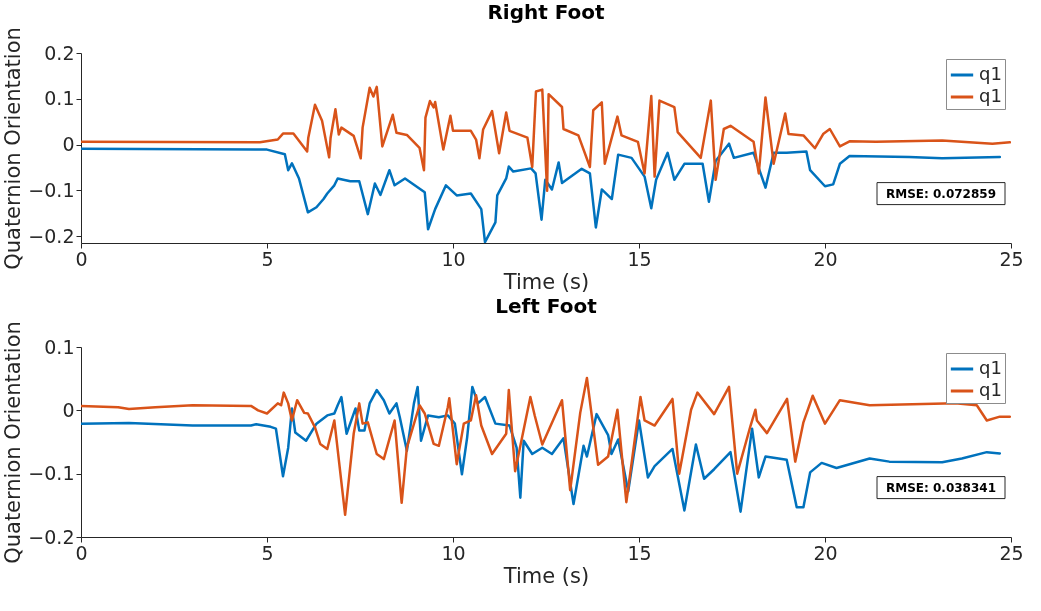 Image resolution: width=1041 pixels, height=611 pixels. What do you see at coordinates (541, 192) in the screenshot?
I see `line-series` at bounding box center [541, 192].